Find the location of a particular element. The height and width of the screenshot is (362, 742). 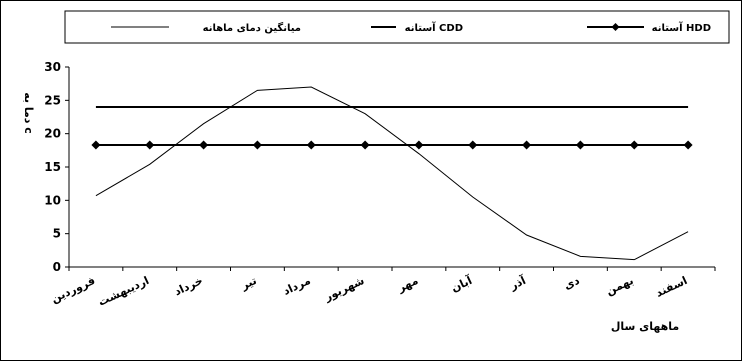

x-tick-label: شهریور is located at coordinates (344, 289).